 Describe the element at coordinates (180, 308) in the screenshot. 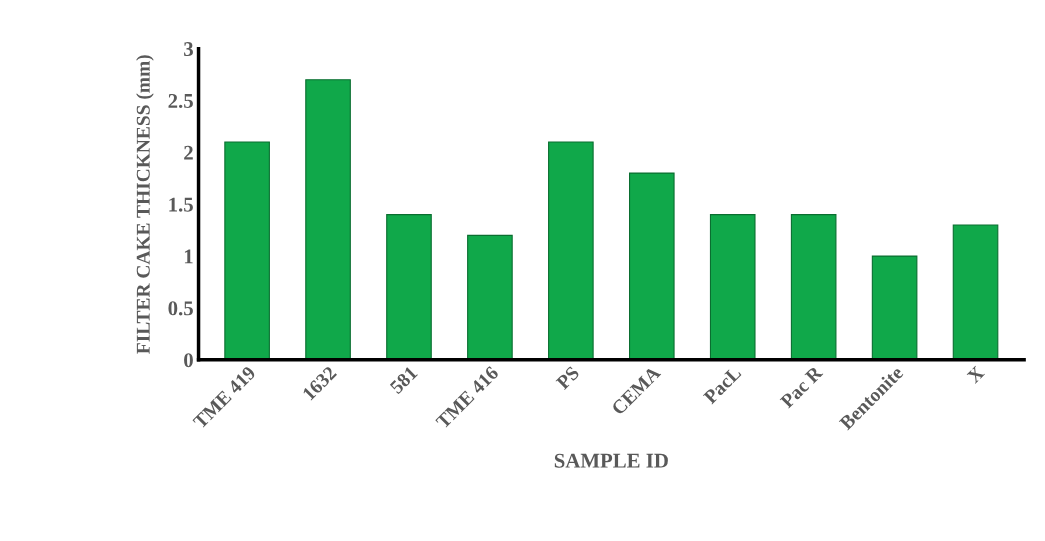

I see `y-tick-label: 0.5` at that location.